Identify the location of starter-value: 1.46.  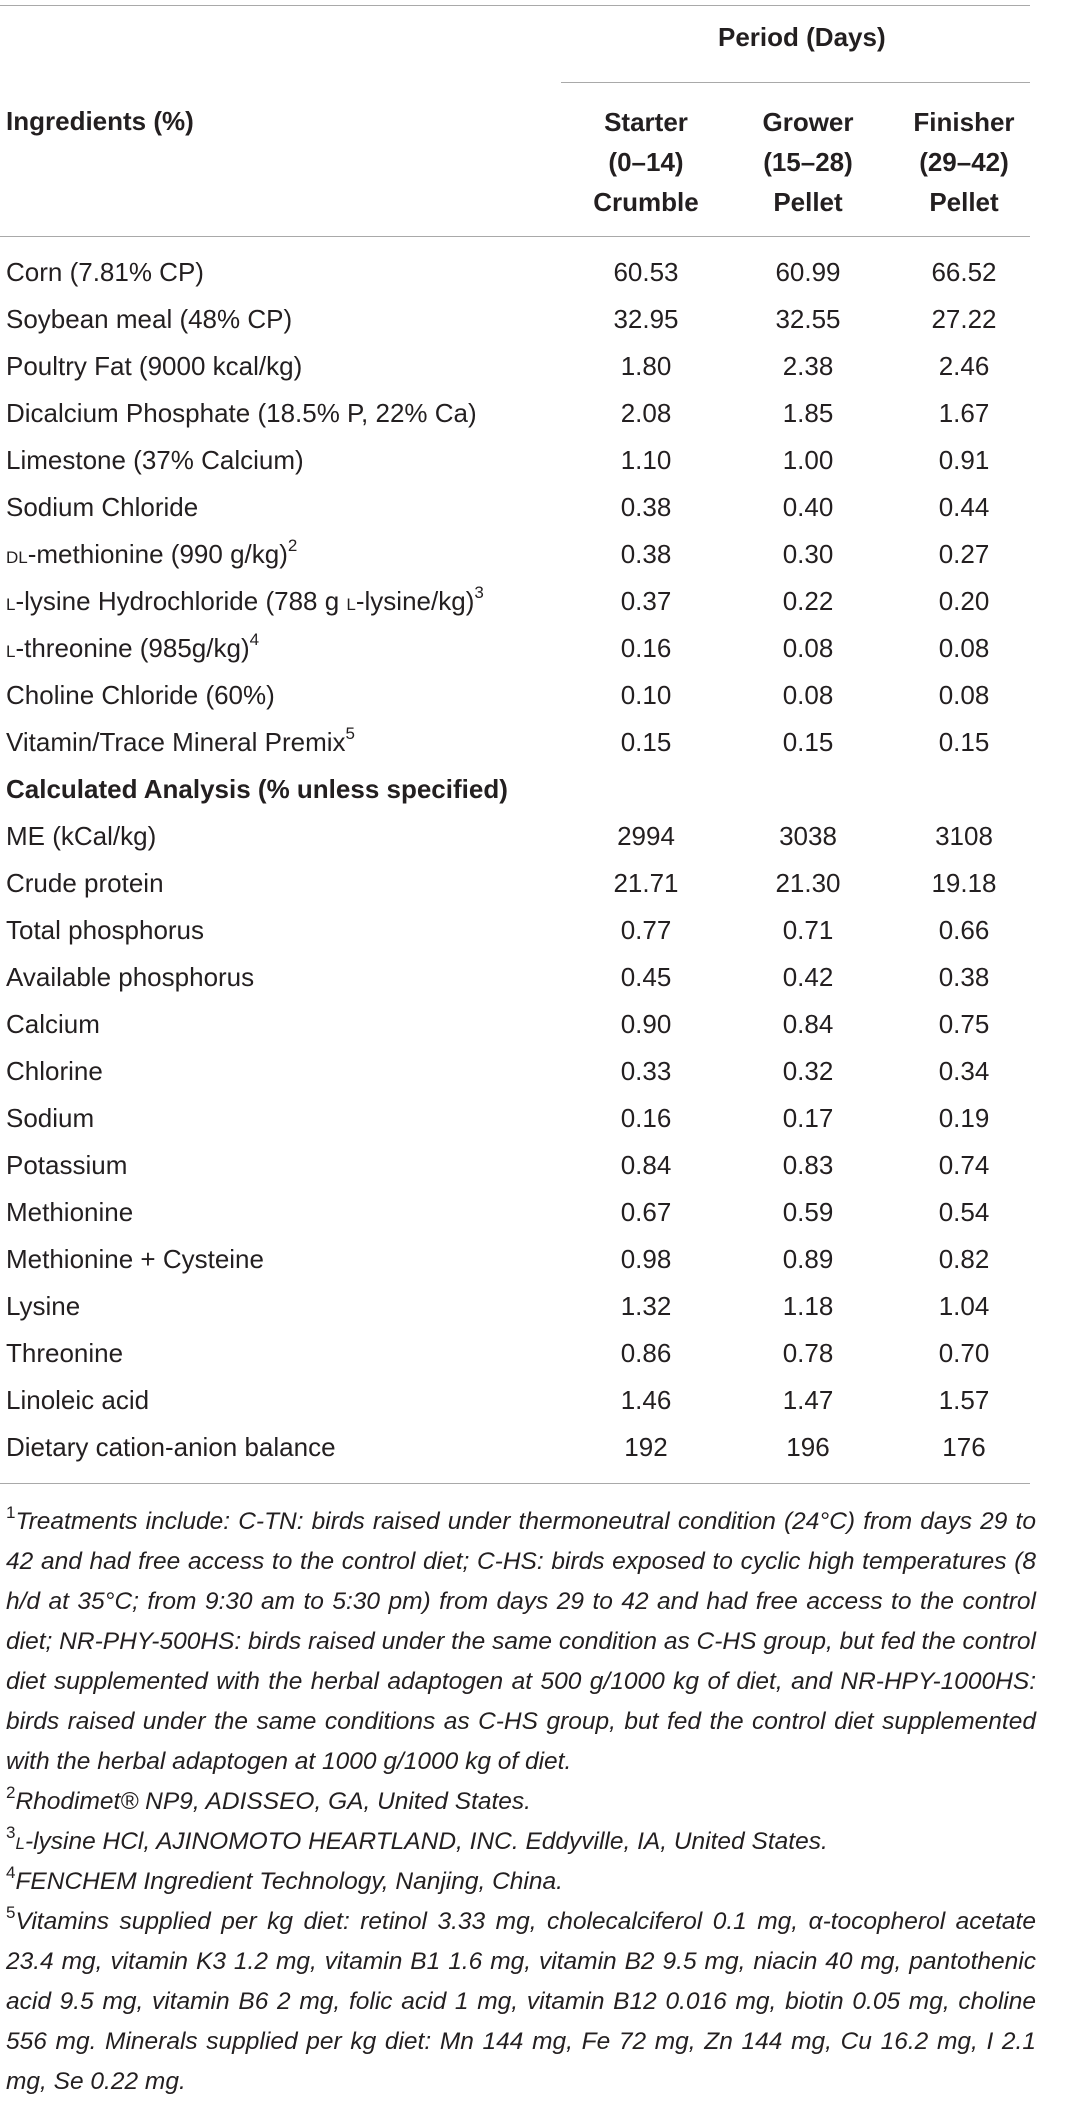
(646, 1400).